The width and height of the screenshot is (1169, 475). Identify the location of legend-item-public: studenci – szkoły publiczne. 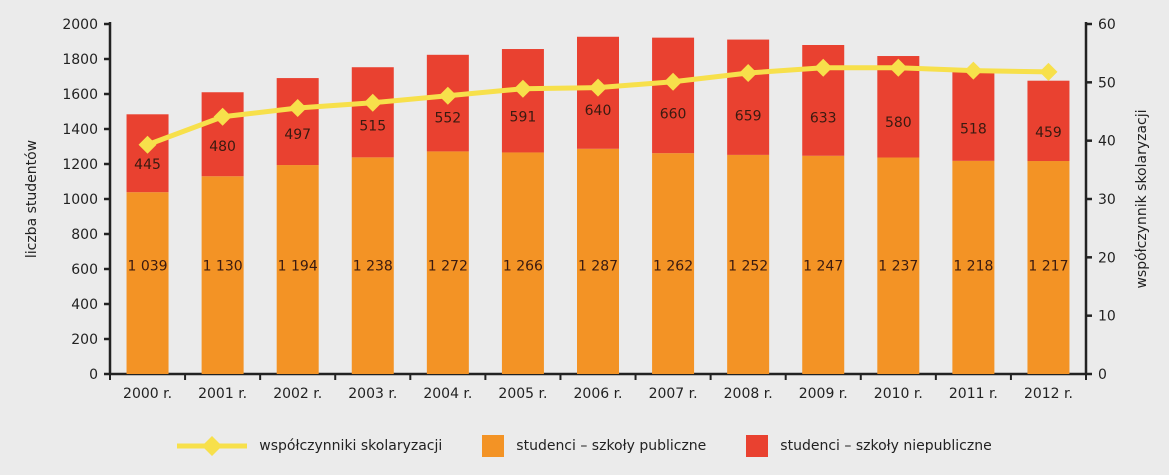
(594, 446).